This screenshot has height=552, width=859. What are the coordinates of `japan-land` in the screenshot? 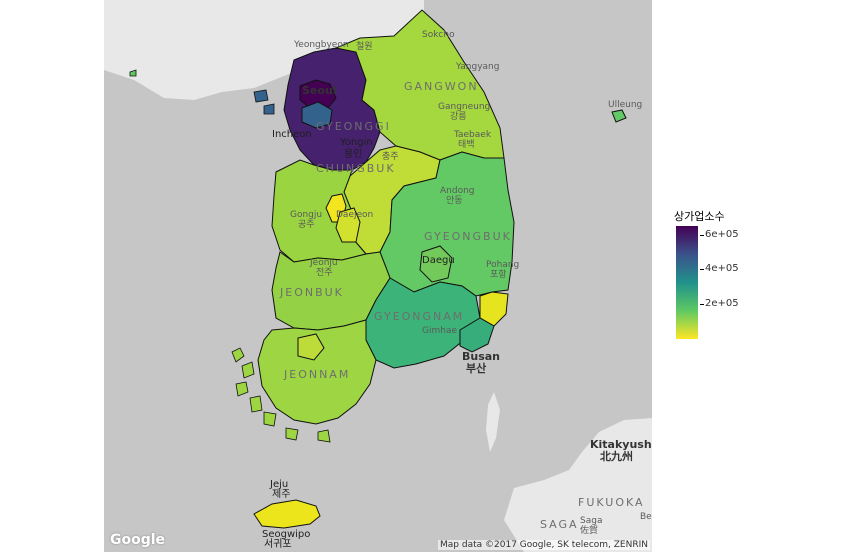 It's located at (578, 485).